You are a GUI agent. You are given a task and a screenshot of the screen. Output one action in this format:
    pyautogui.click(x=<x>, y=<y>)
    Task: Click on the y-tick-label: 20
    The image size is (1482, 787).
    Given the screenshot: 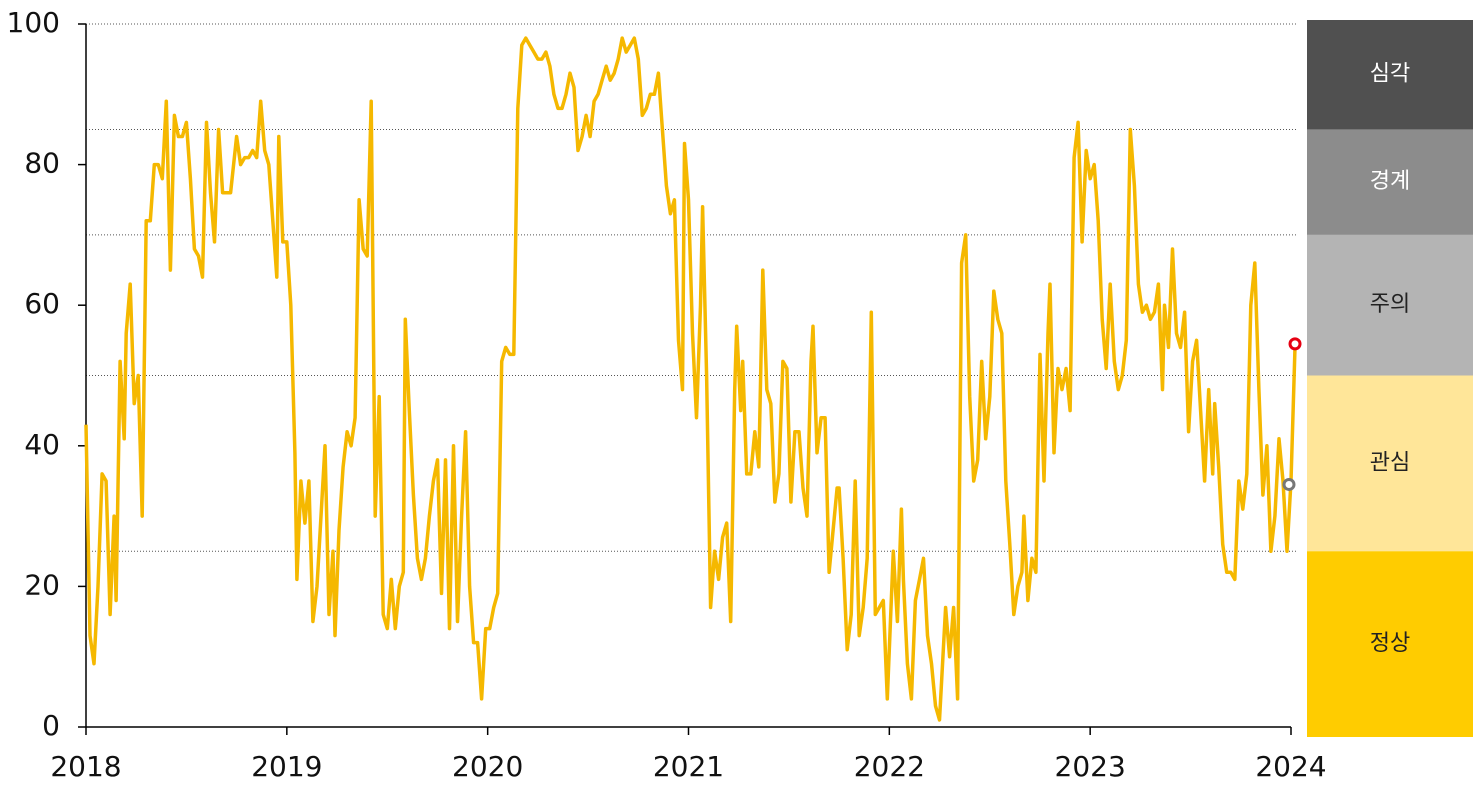 What is the action you would take?
    pyautogui.click(x=42, y=584)
    